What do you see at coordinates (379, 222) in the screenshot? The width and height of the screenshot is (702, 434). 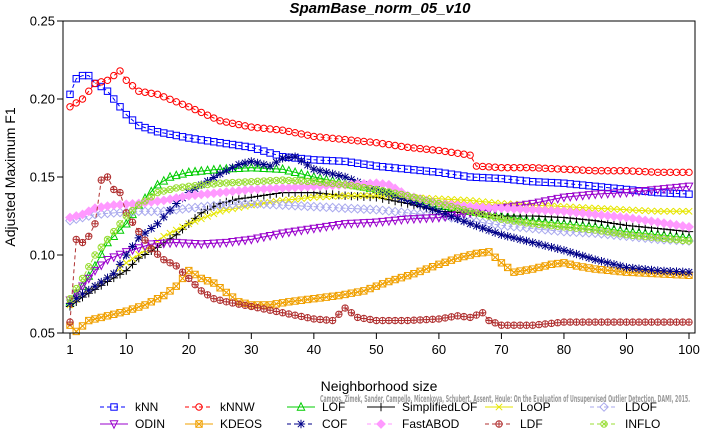 I see `series-line-ldof` at bounding box center [379, 222].